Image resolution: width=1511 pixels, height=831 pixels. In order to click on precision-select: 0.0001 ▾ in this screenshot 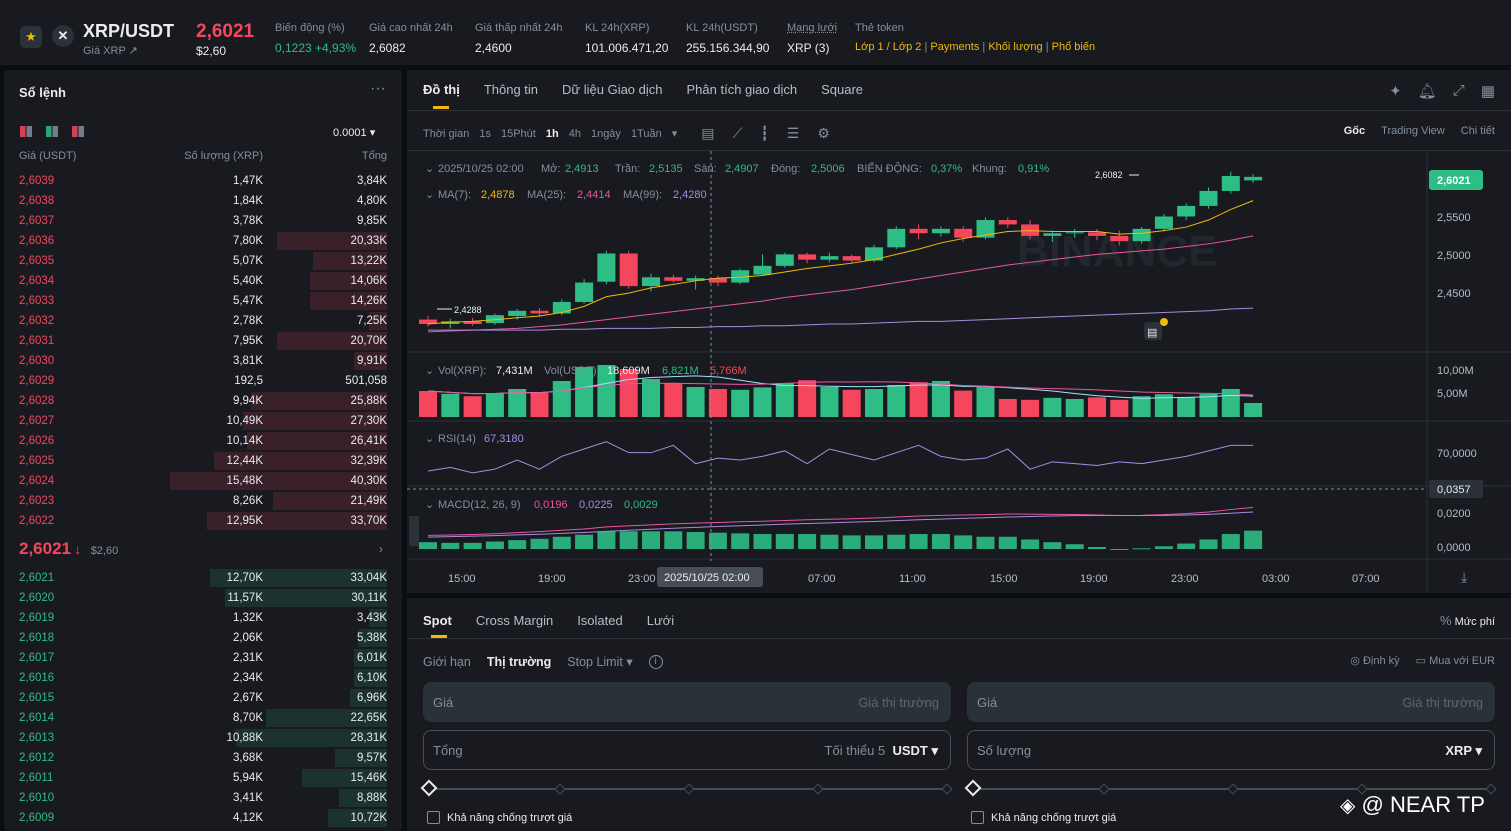, I will do `click(354, 133)`.